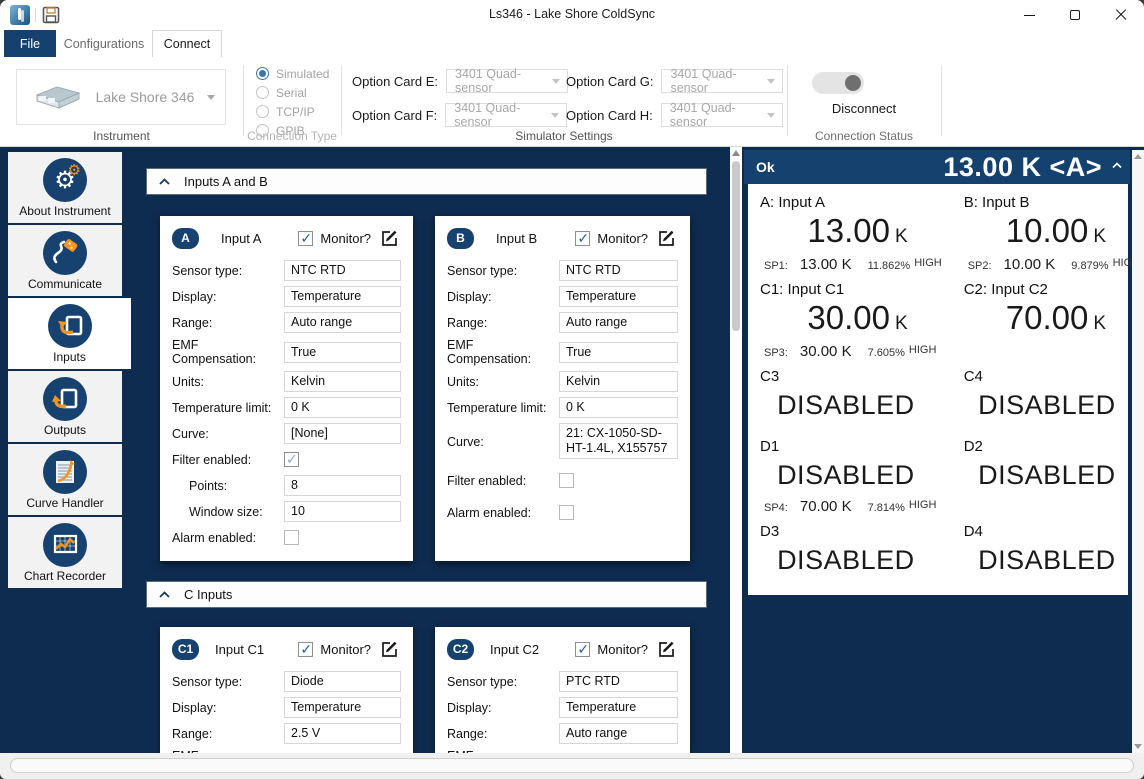 The width and height of the screenshot is (1144, 779). Describe the element at coordinates (922, 350) in the screenshot. I see `setpoint-flag: HIGH` at that location.